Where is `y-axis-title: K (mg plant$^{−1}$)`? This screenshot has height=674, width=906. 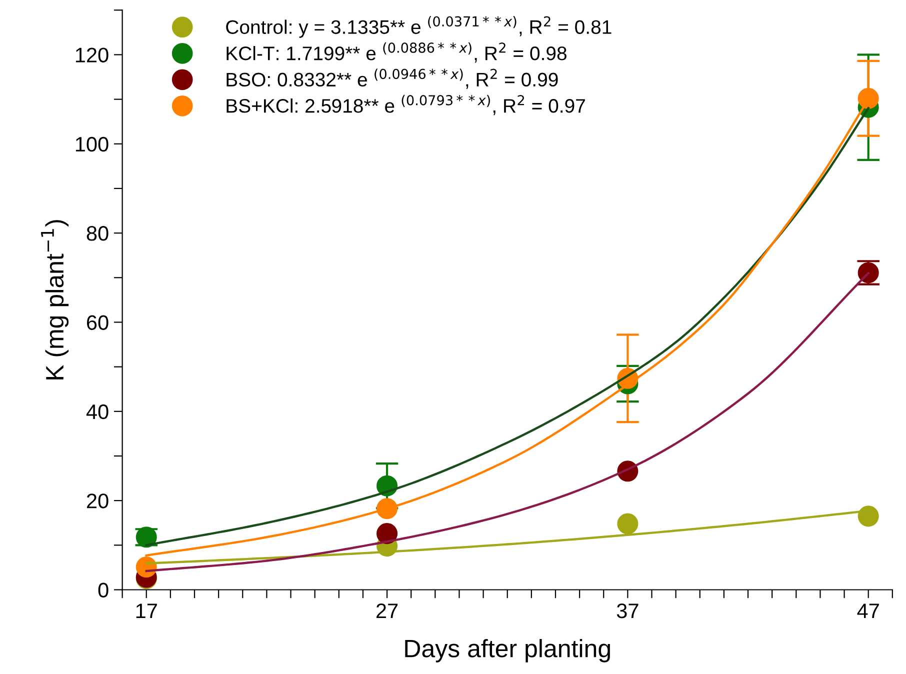 y-axis-title: K (mg plant$^{−1}$) is located at coordinates (55, 300).